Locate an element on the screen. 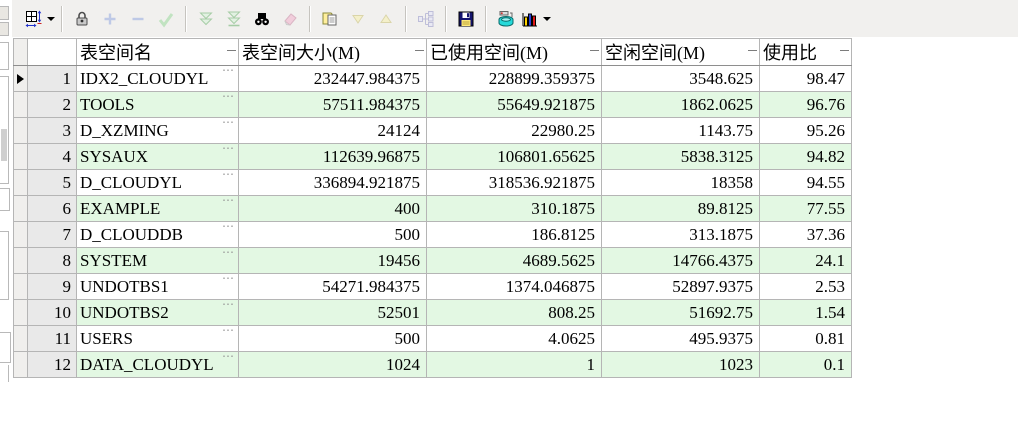 This screenshot has width=1018, height=427. cell-tablespace-size: 54271.984375 is located at coordinates (332, 286).